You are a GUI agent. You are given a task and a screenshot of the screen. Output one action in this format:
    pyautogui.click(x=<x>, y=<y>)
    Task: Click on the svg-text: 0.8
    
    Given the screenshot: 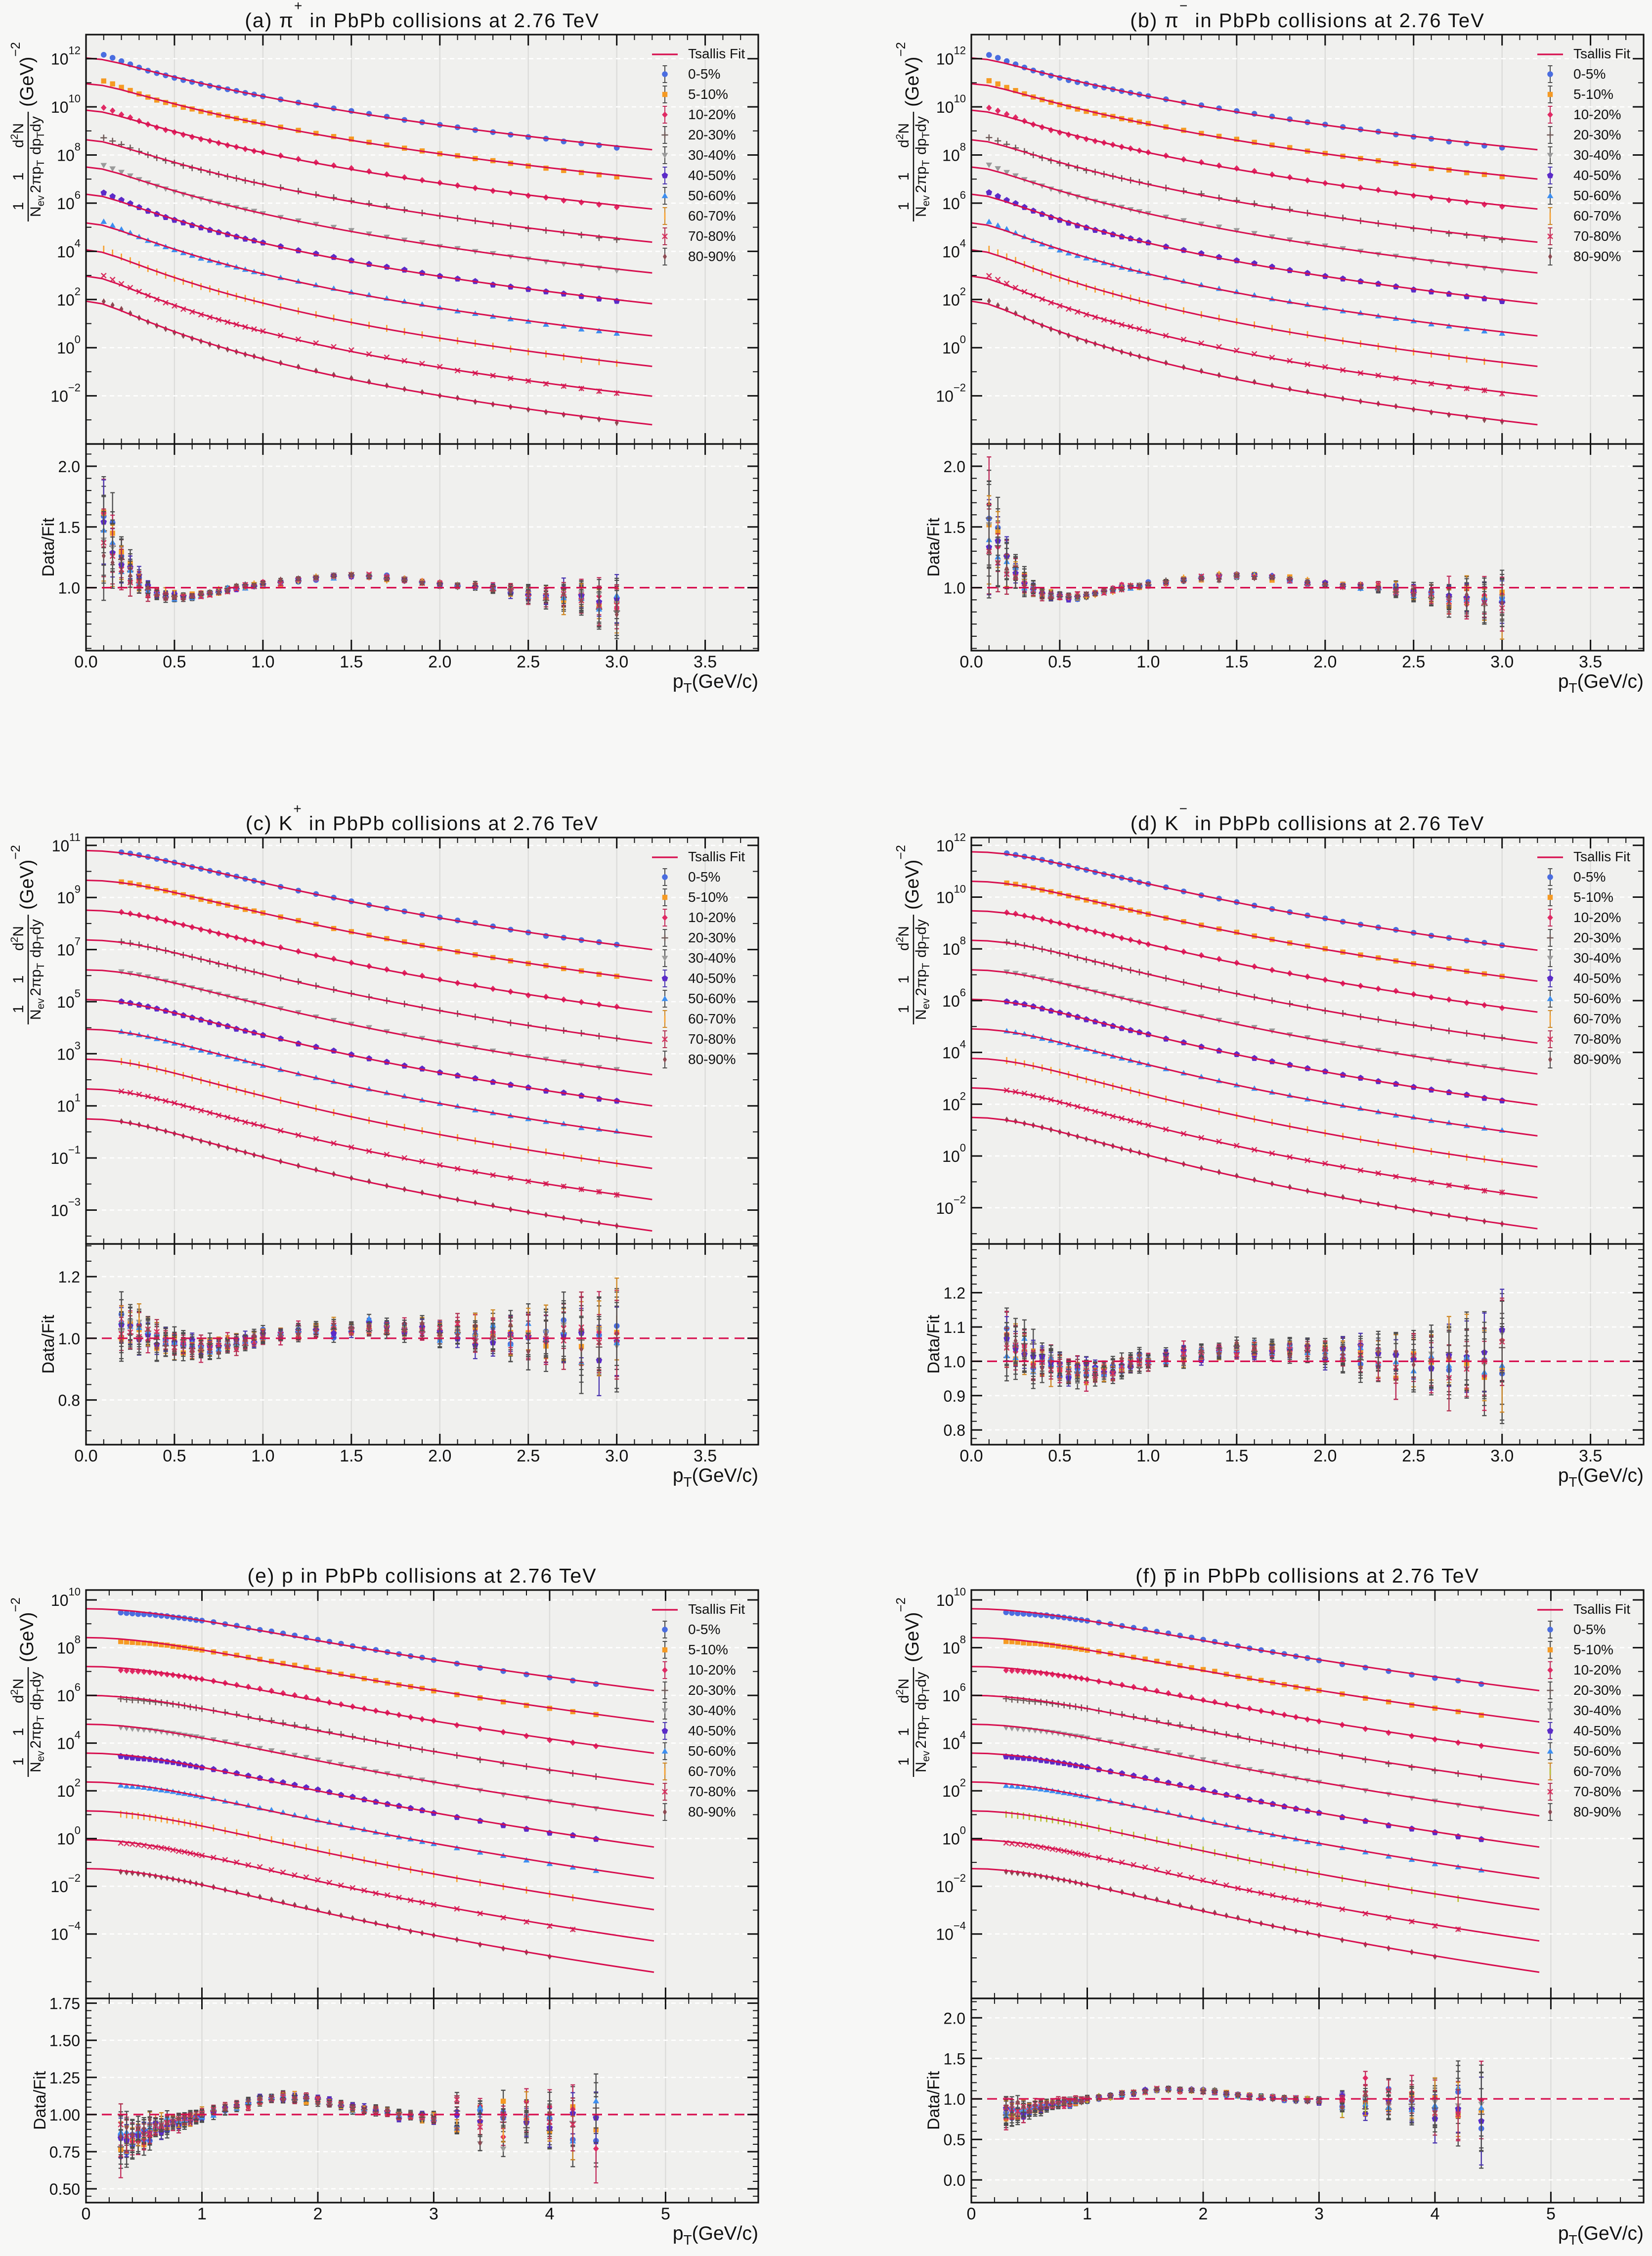 What is the action you would take?
    pyautogui.click(x=955, y=1430)
    